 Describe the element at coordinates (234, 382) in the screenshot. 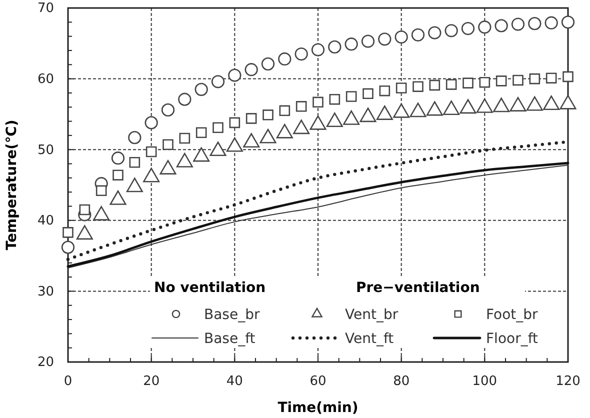

I see `x-tick-label: 40` at that location.